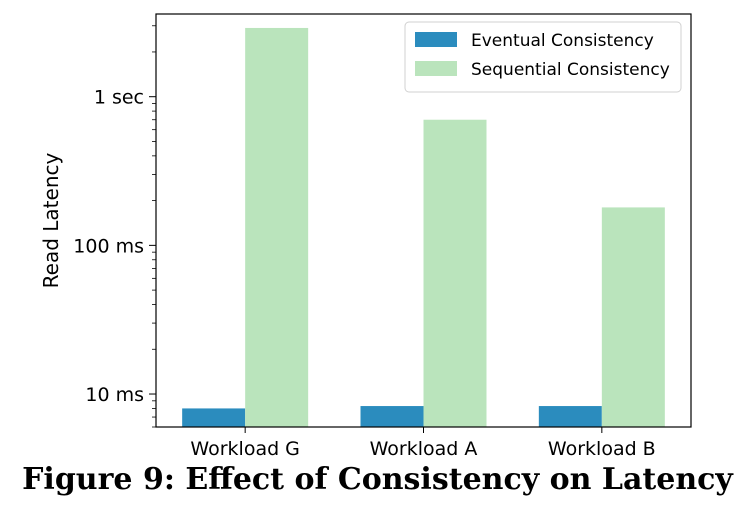 The height and width of the screenshot is (508, 755). Describe the element at coordinates (108, 246) in the screenshot. I see `y-tick-label: 100 ms` at that location.